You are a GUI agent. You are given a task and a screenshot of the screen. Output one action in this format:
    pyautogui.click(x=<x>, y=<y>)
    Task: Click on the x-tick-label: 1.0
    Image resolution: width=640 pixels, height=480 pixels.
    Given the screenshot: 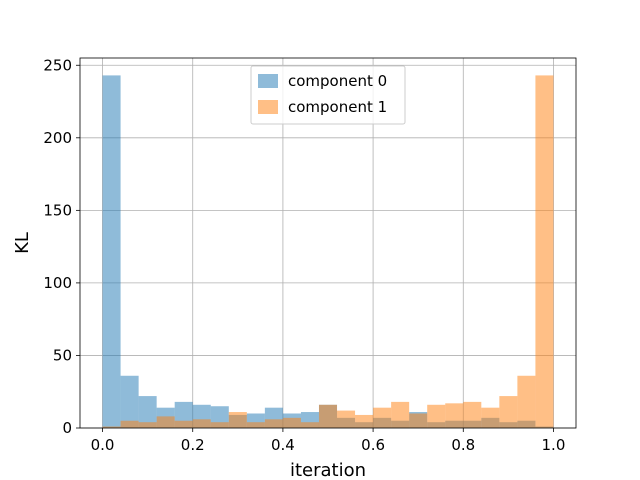 What is the action you would take?
    pyautogui.click(x=554, y=445)
    